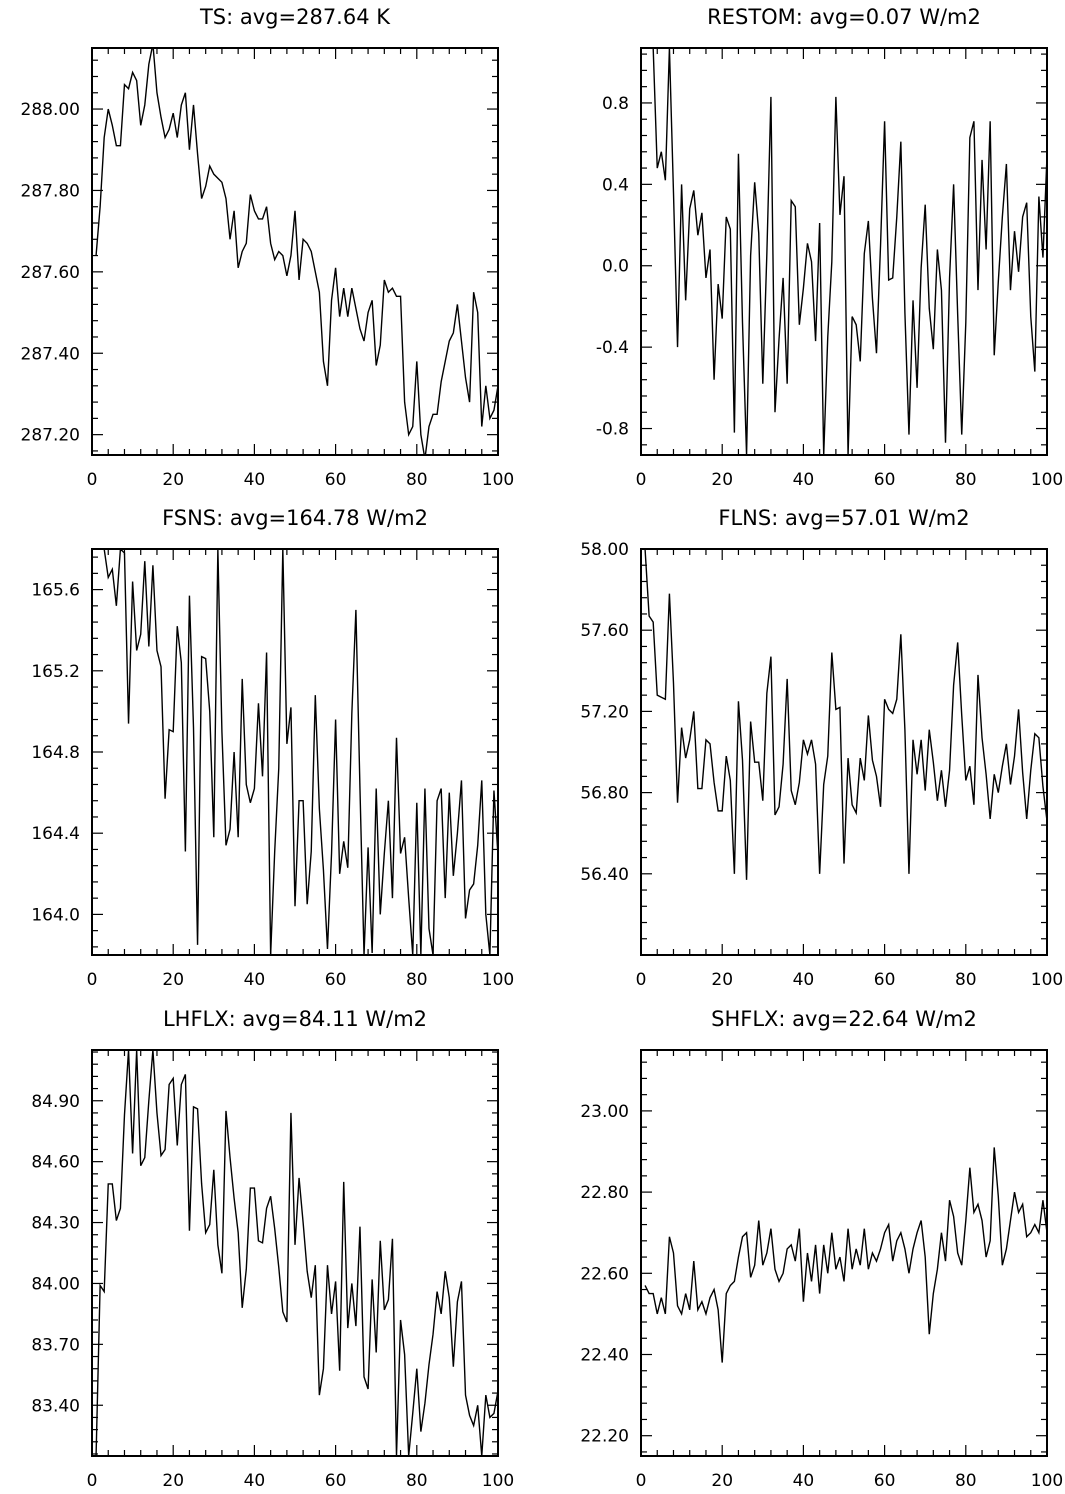 The width and height of the screenshot is (1065, 1494). What do you see at coordinates (604, 712) in the screenshot?
I see `y-tick-label: 57.20` at bounding box center [604, 712].